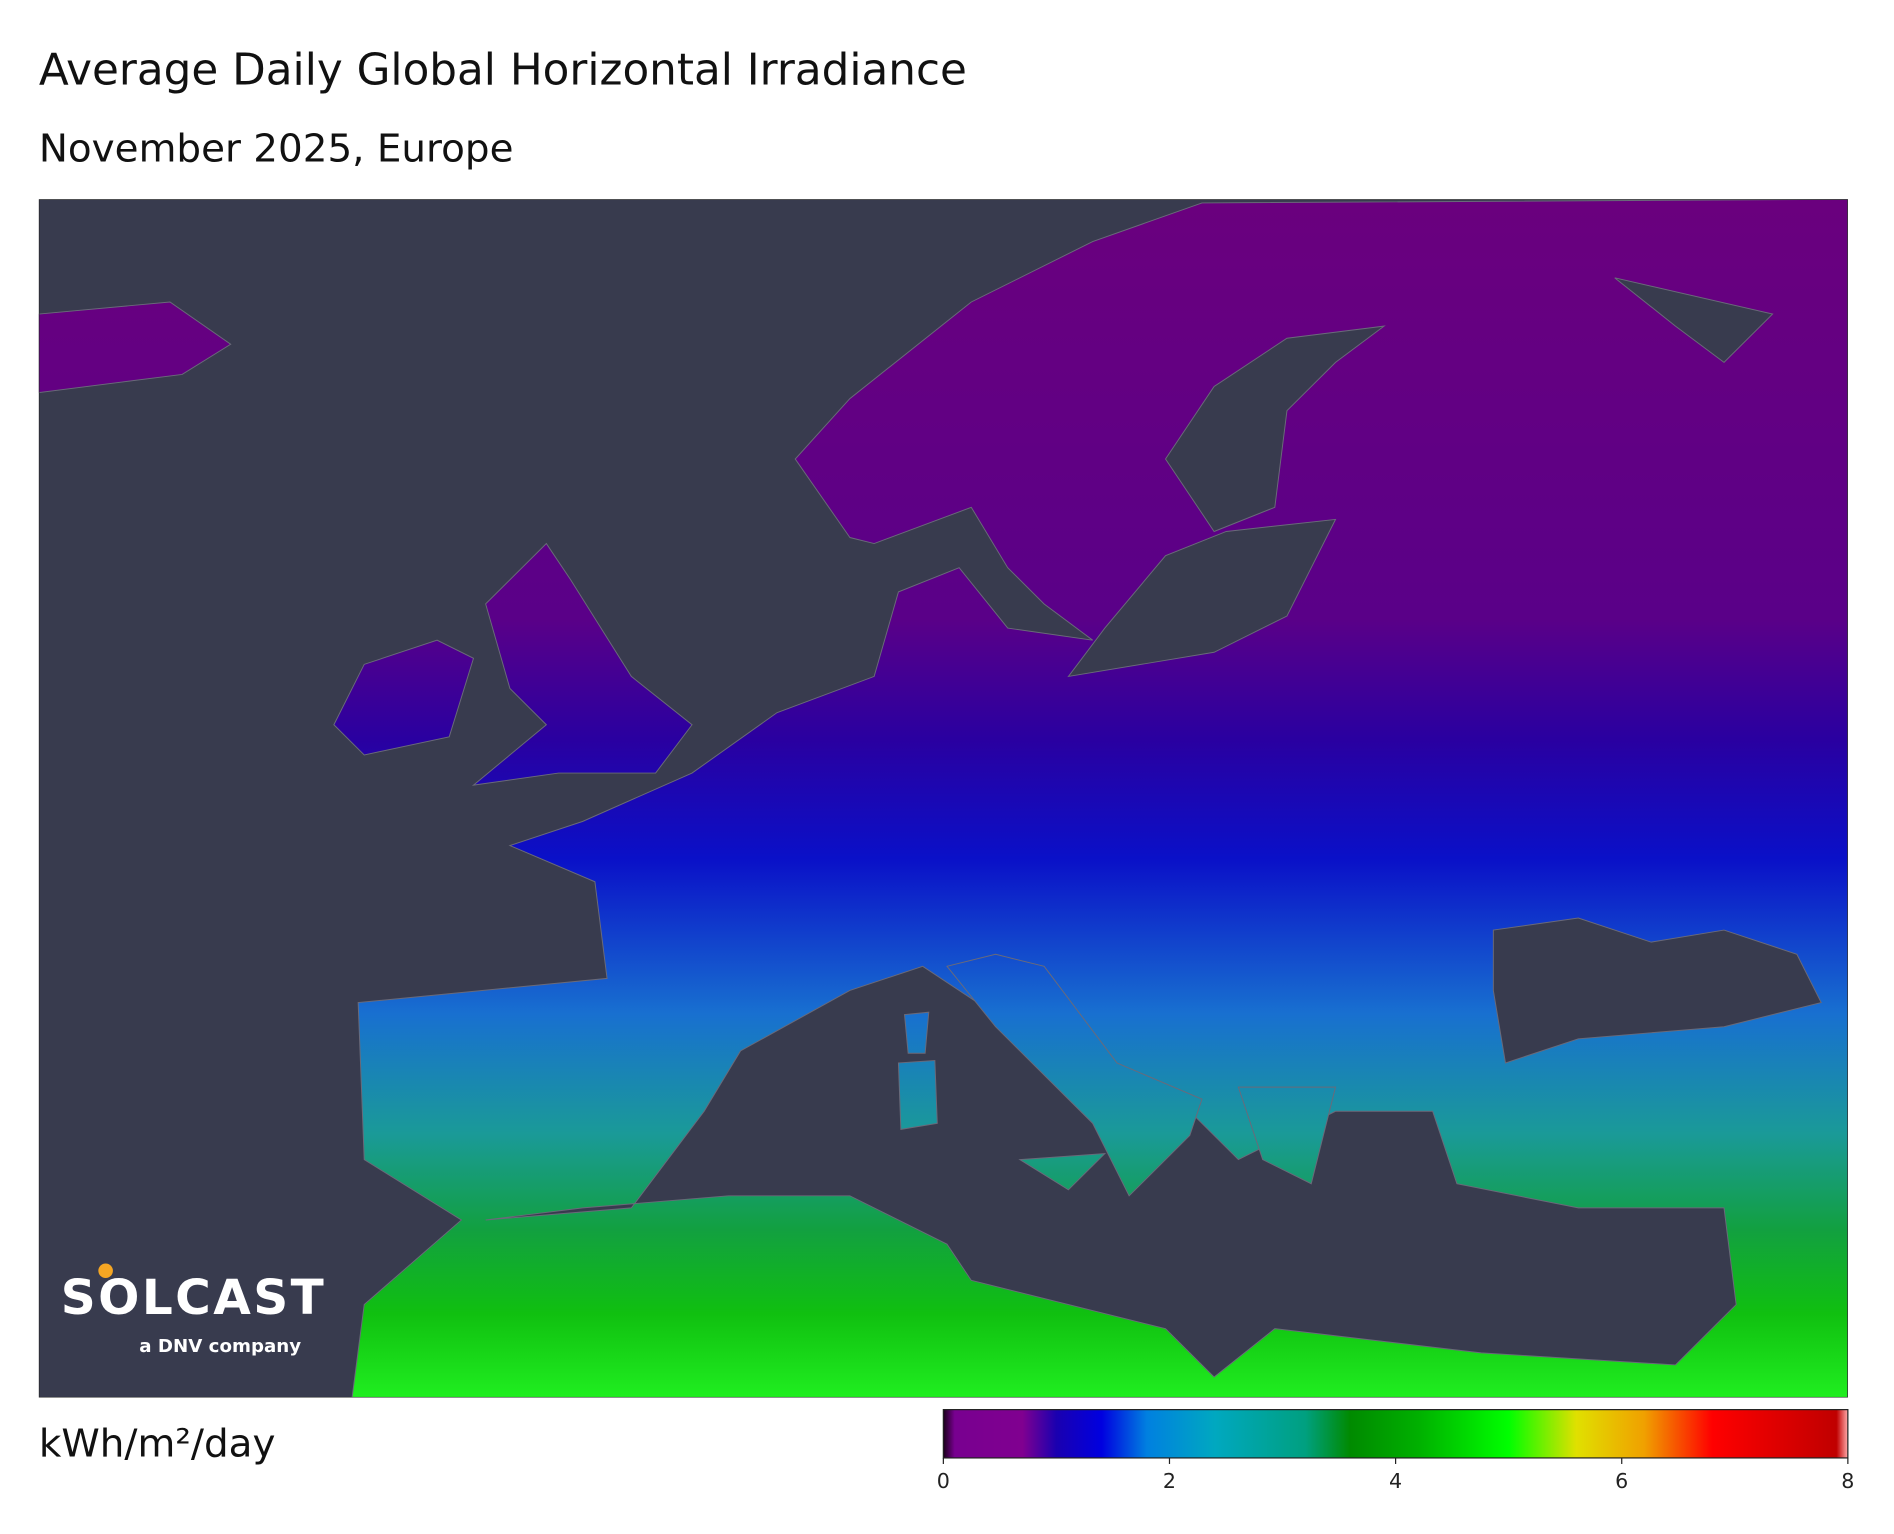  Describe the element at coordinates (220, 1346) in the screenshot. I see `logo-tagline: a DNV company` at that location.